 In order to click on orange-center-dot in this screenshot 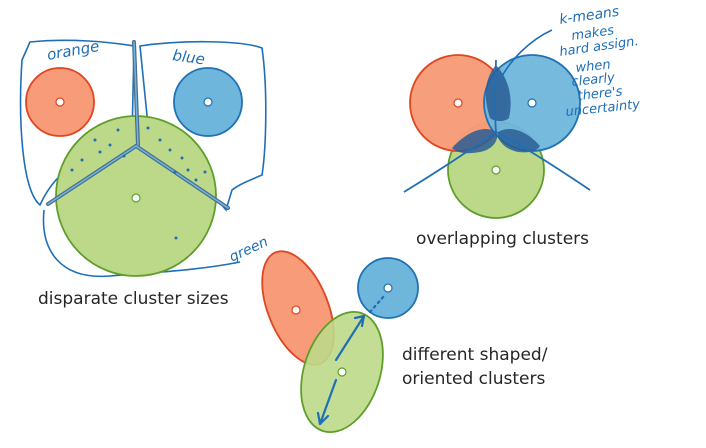, I will do `click(60, 102)`.